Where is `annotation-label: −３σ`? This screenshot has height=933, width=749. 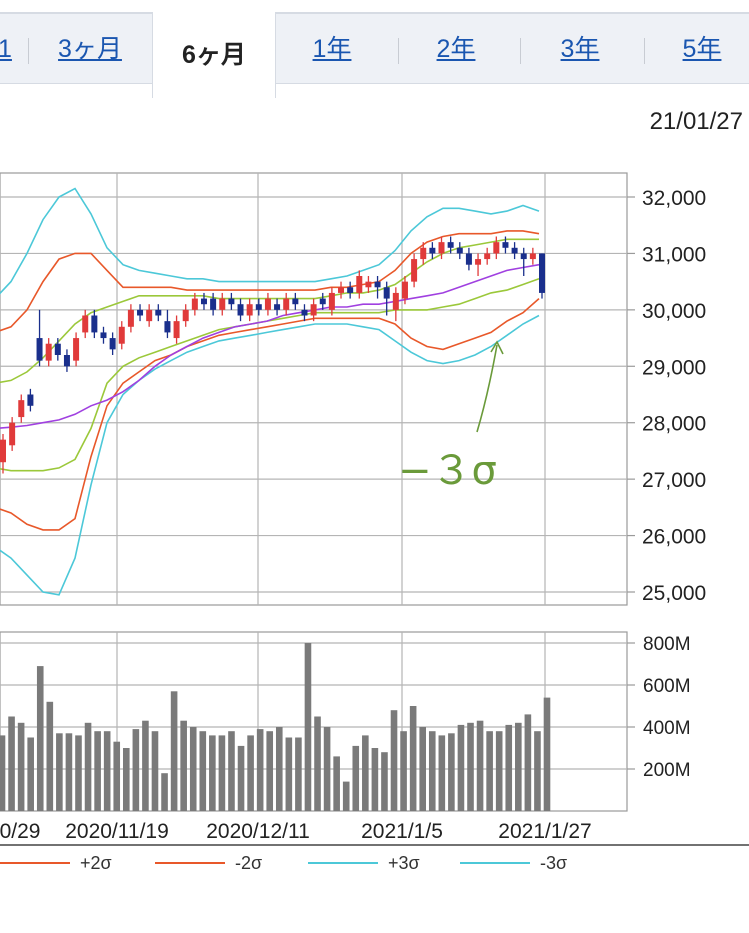 annotation-label: −３σ is located at coordinates (447, 471).